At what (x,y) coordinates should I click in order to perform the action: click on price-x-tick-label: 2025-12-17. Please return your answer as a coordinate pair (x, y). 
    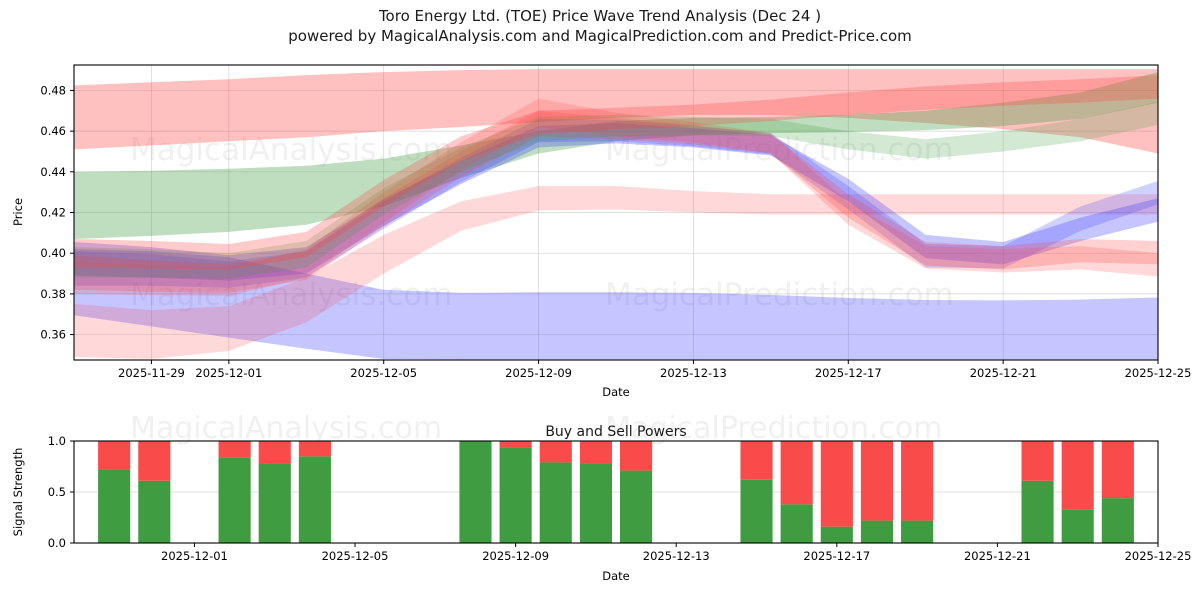
    Looking at the image, I should click on (848, 373).